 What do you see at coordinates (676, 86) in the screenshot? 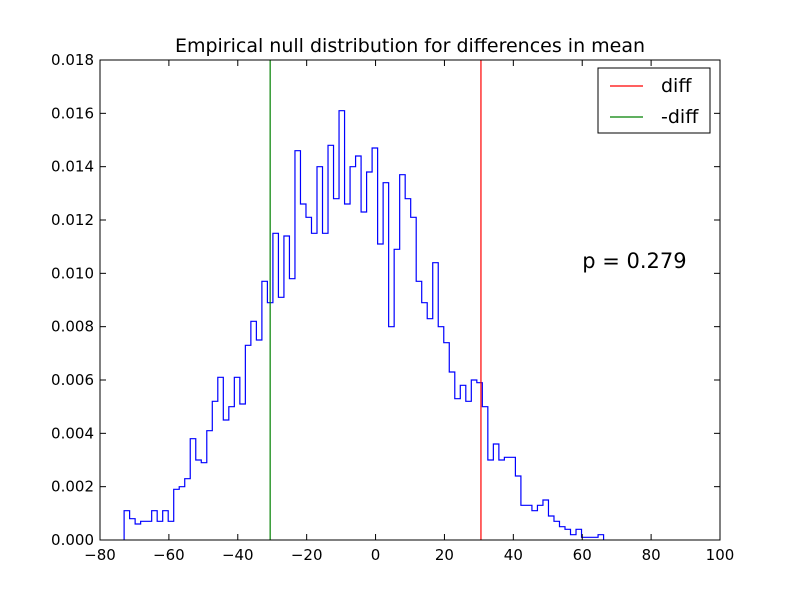
I see `legend-label-diff: diff` at bounding box center [676, 86].